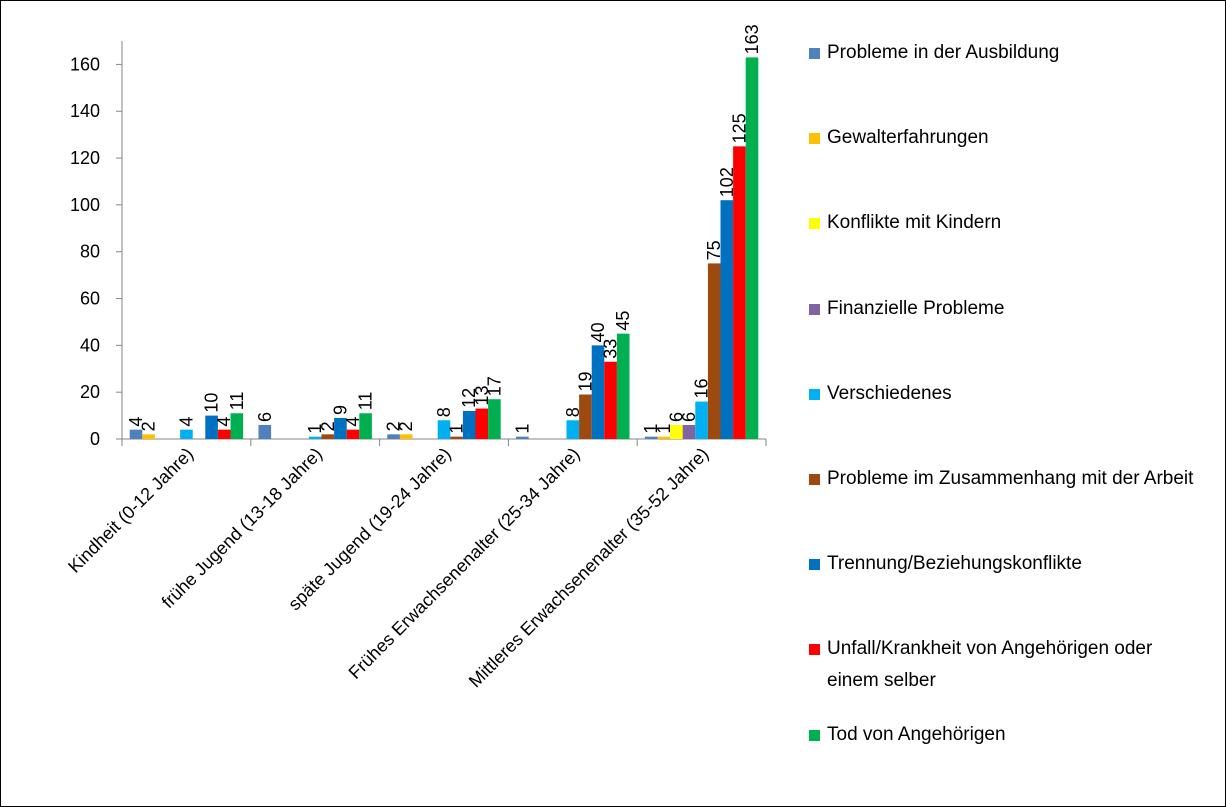  What do you see at coordinates (340, 410) in the screenshot?
I see `data-label: 9` at bounding box center [340, 410].